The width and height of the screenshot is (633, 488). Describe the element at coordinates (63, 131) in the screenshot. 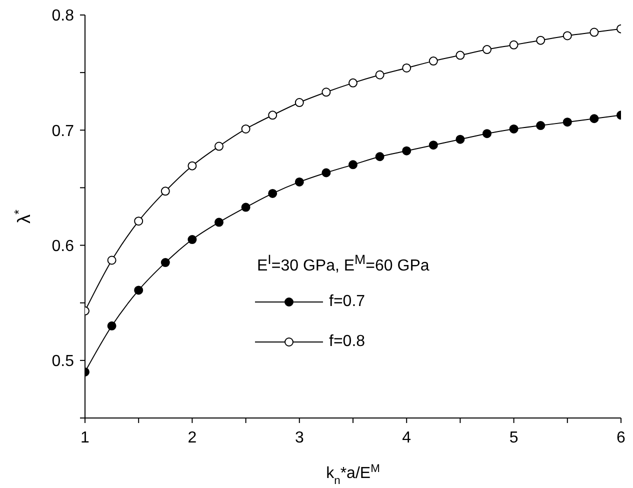

I see `y-tick-label: 0.7` at that location.